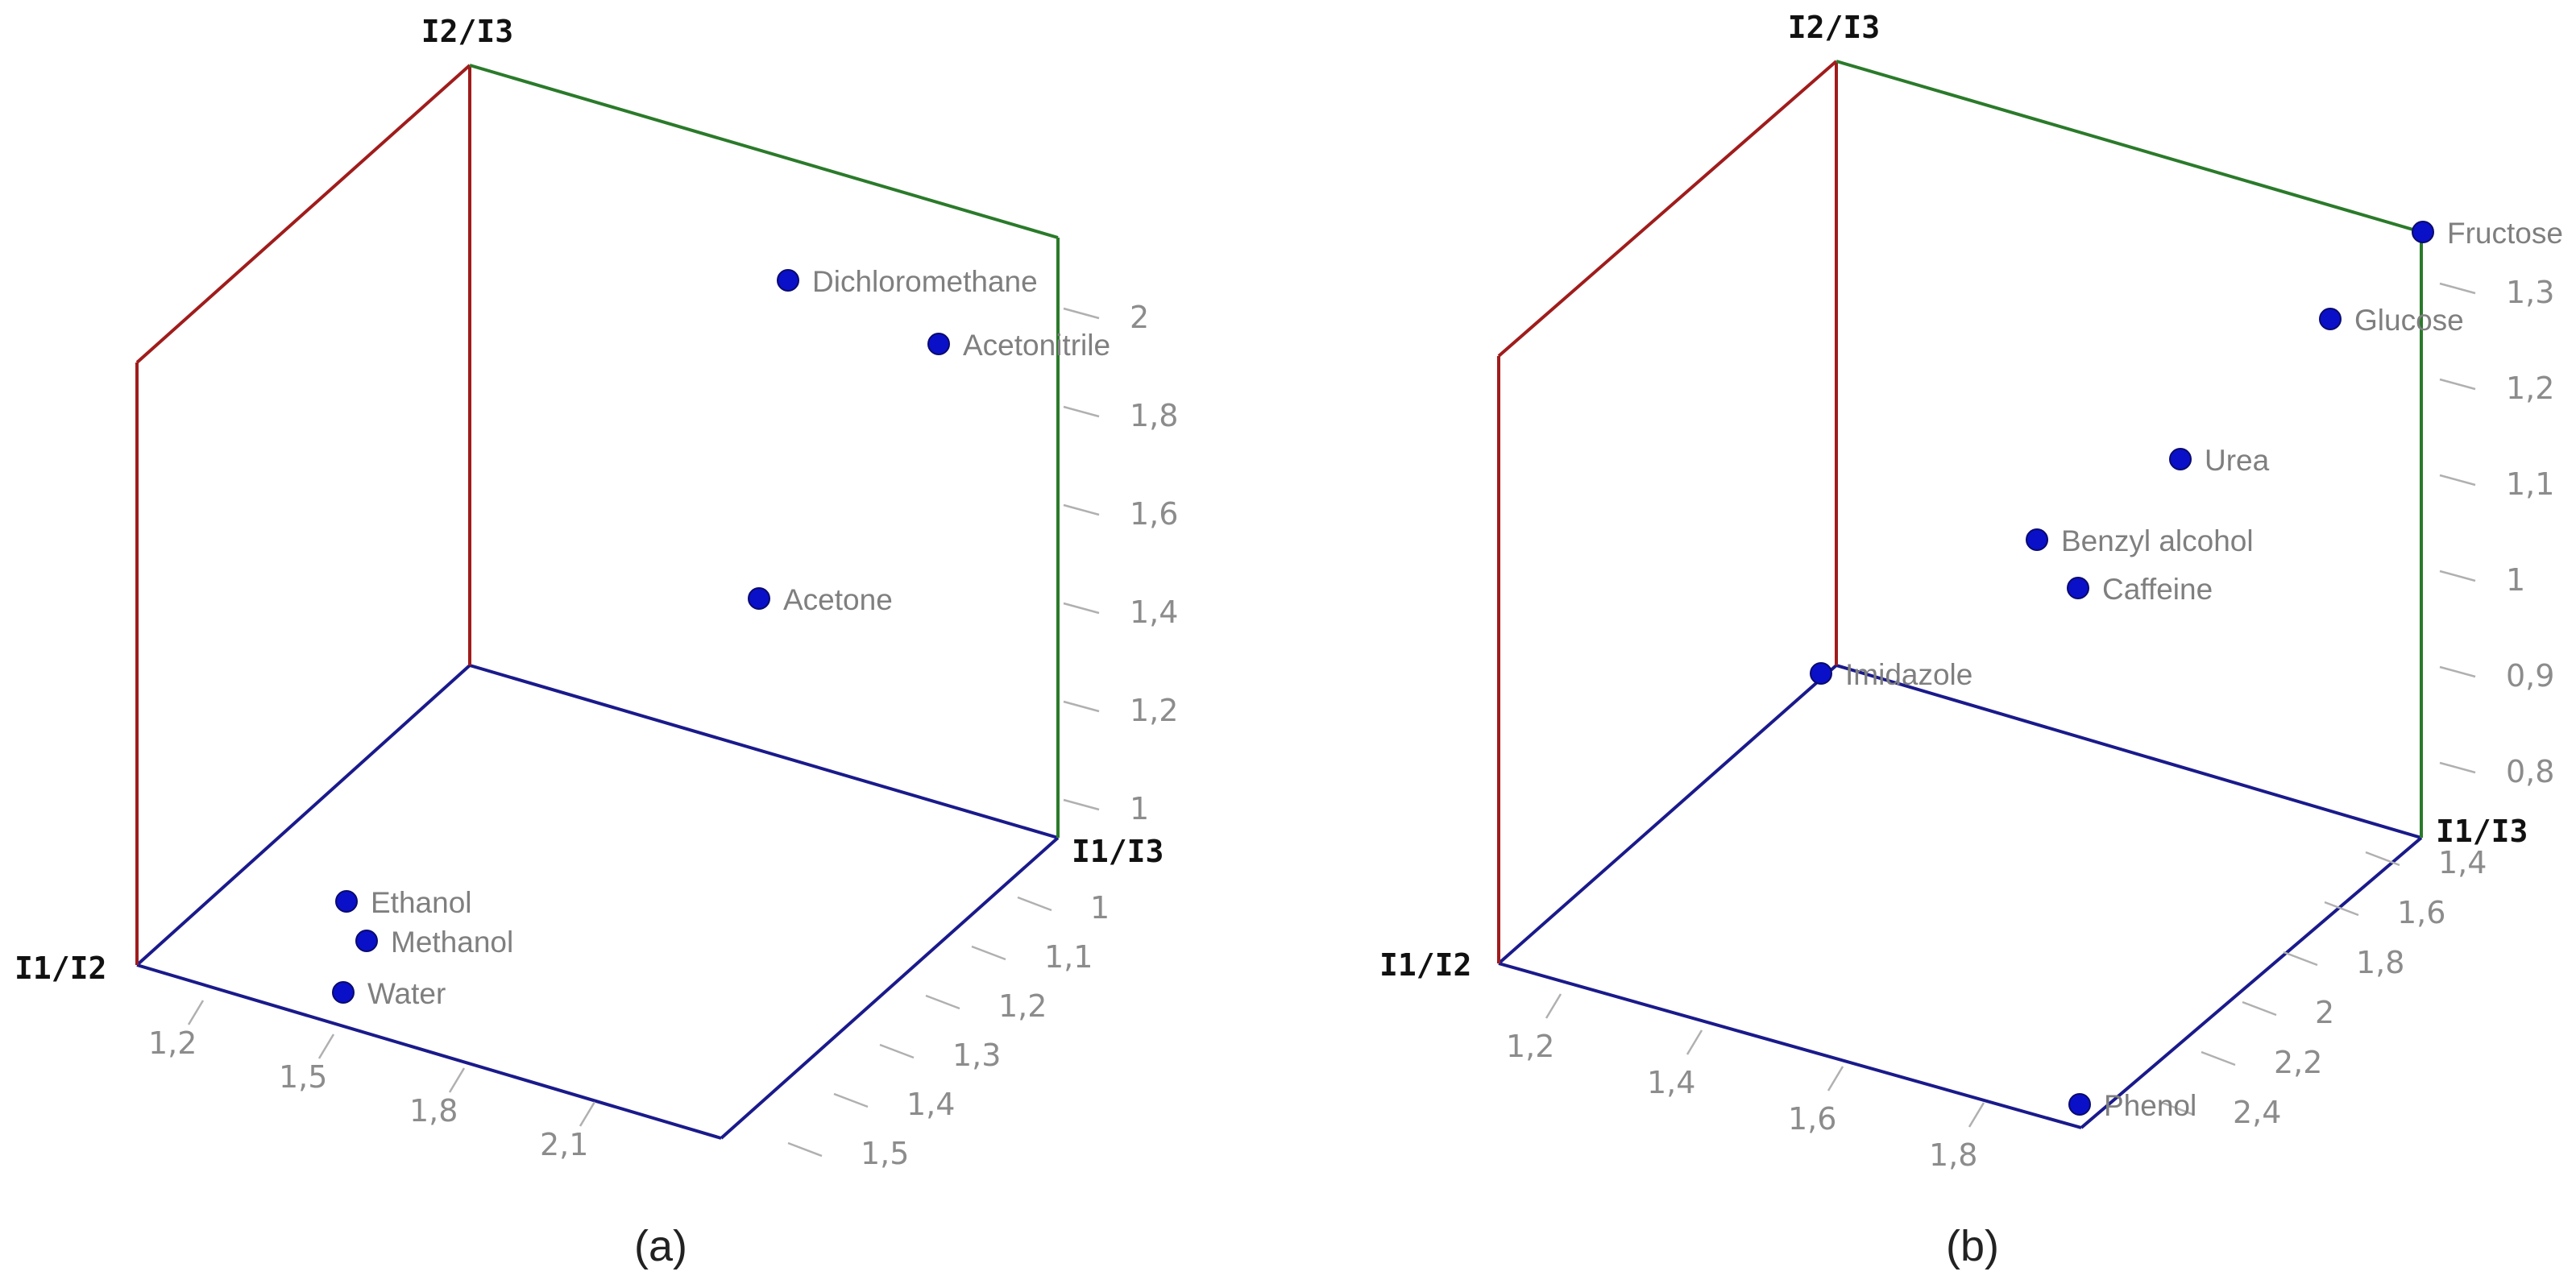 The image size is (2576, 1284). I want to click on y-tick-label: 2,2, so click(2298, 1063).